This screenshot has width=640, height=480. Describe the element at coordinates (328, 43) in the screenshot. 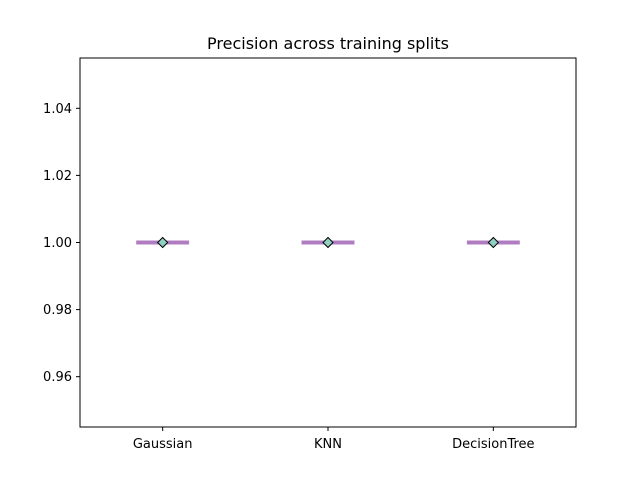

I see `chart-title: Precision across training splits` at that location.